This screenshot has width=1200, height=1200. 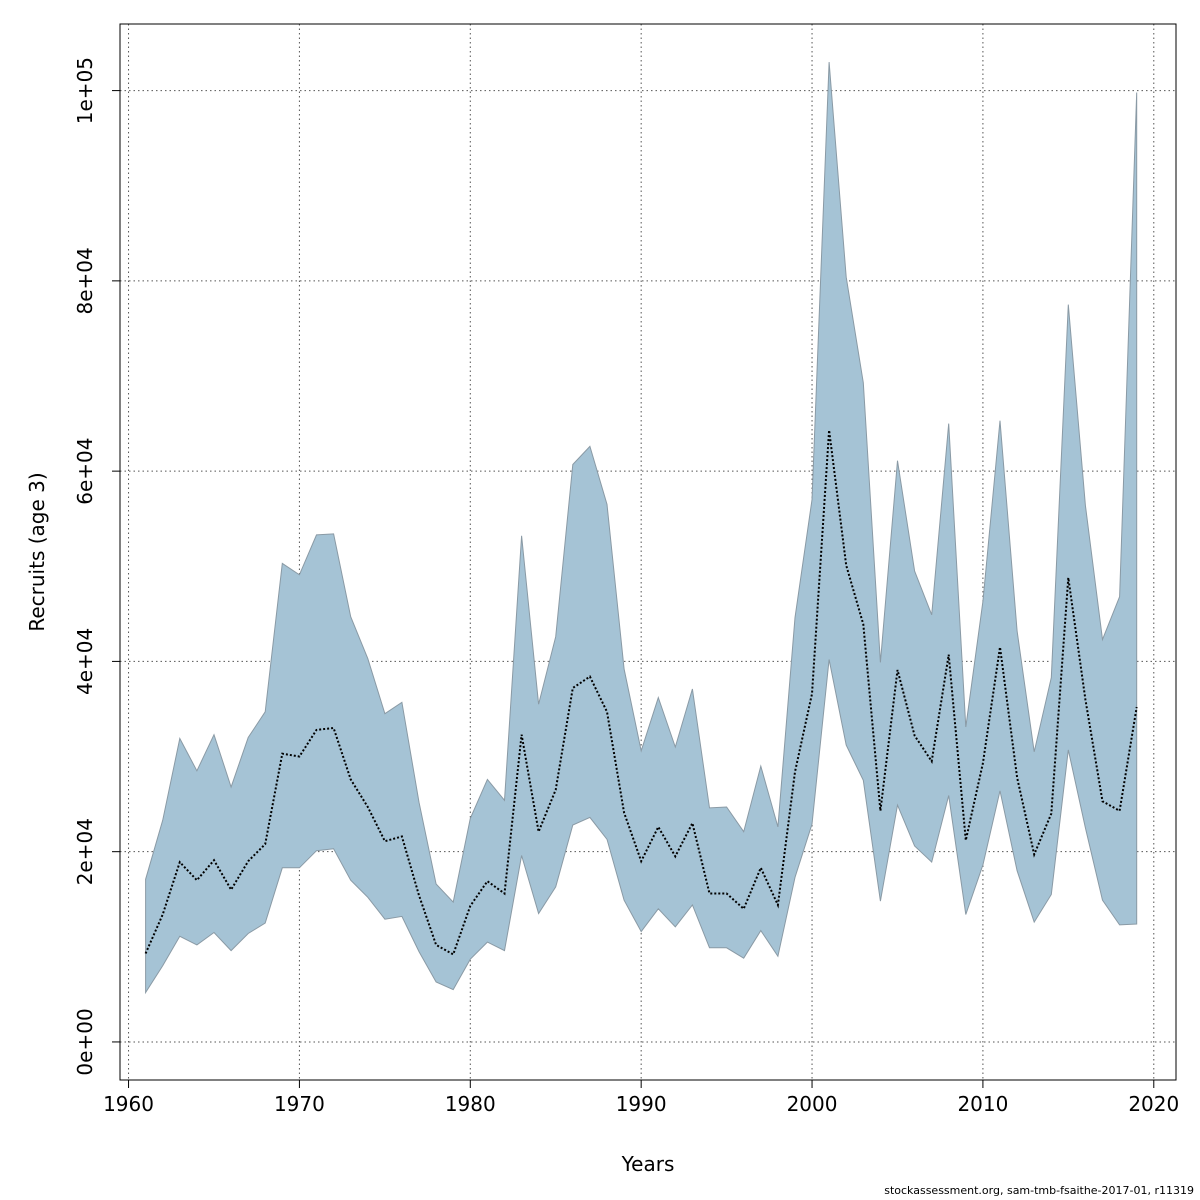 I want to click on y-tick-label: 6e+04, so click(x=85, y=471).